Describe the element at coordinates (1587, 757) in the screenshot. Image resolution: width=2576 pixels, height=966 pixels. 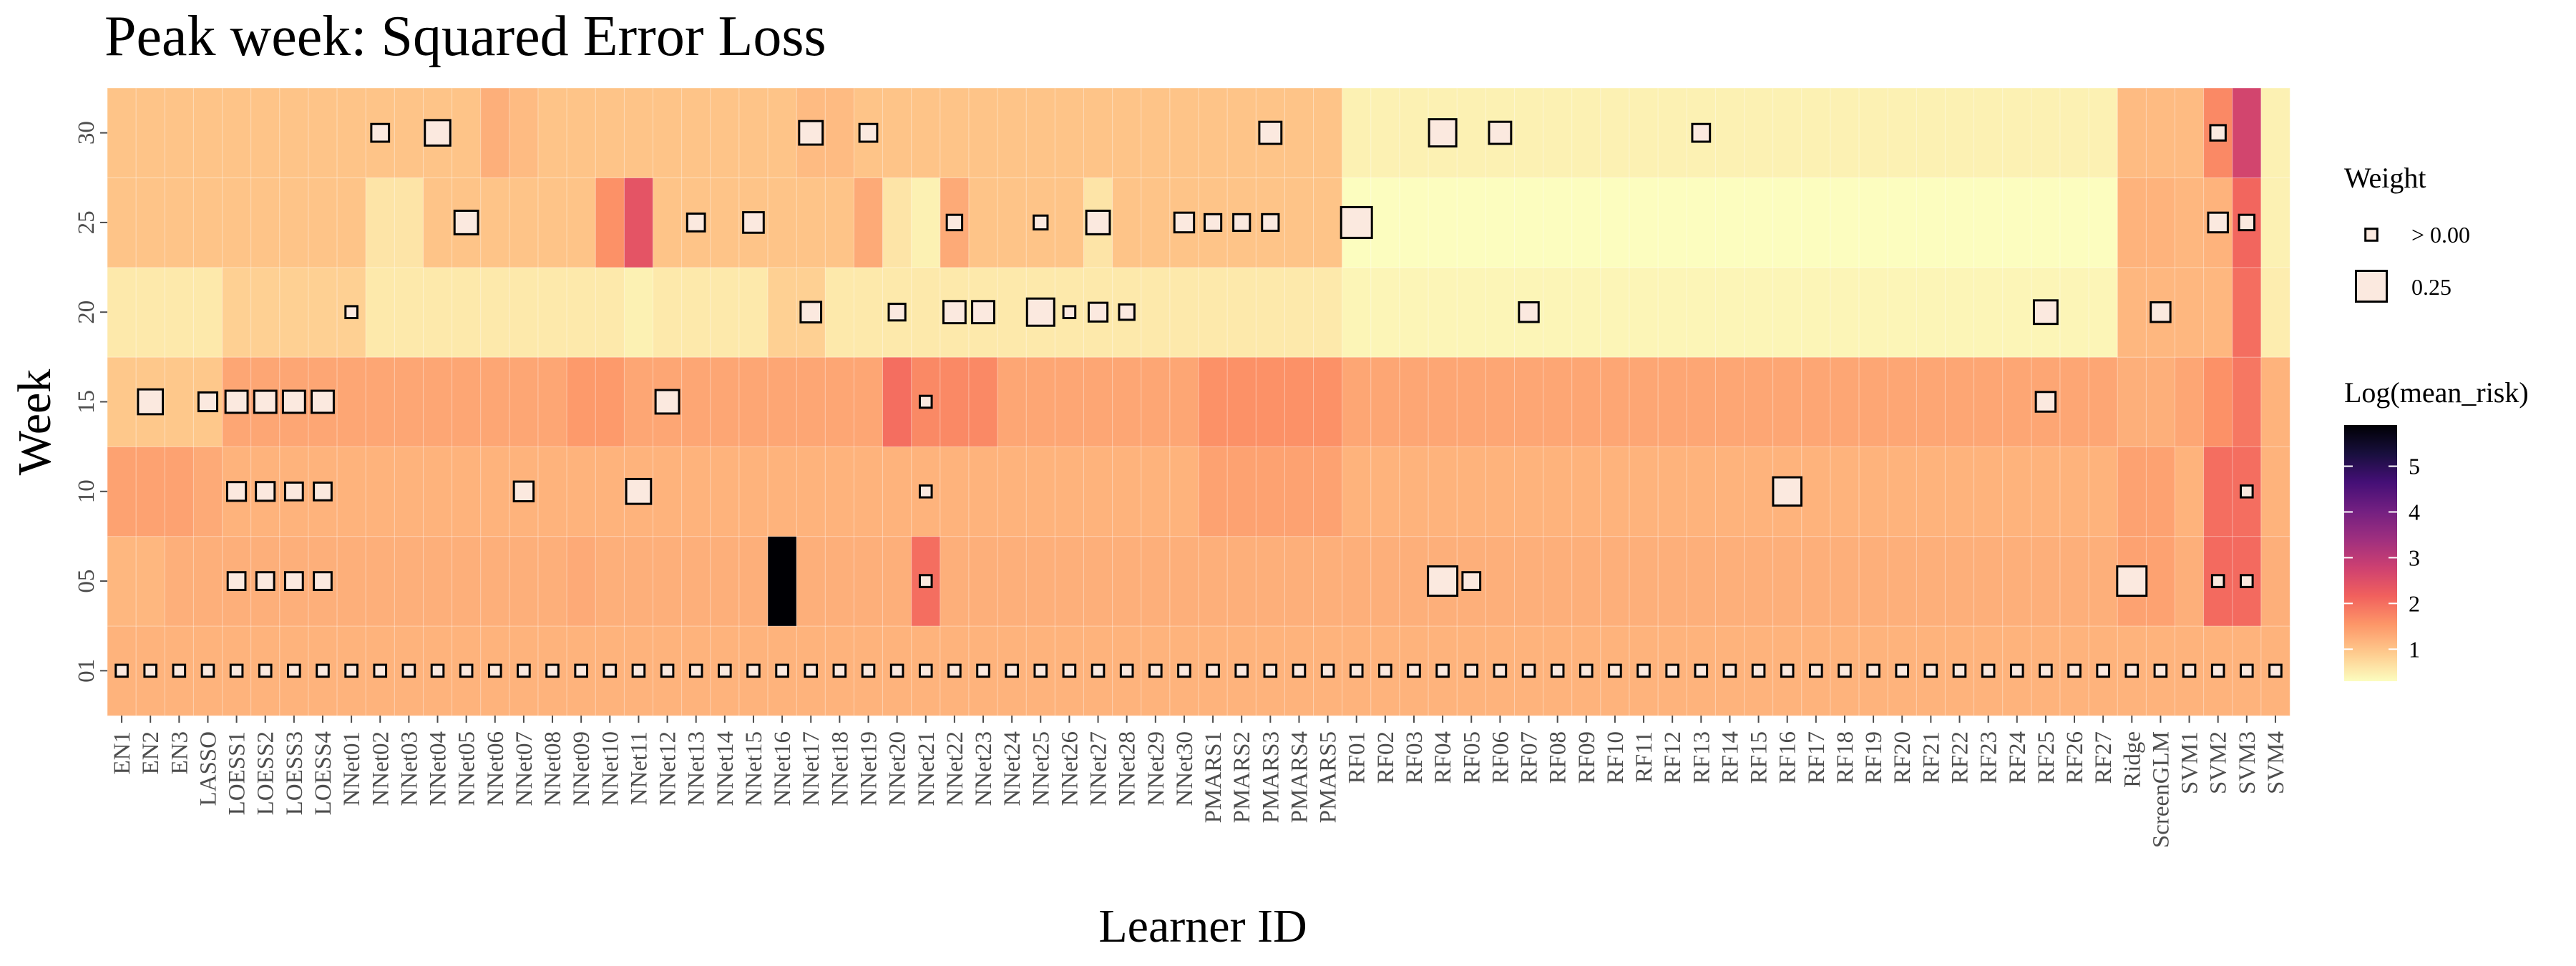
I see `x-tick-label: RF09` at that location.